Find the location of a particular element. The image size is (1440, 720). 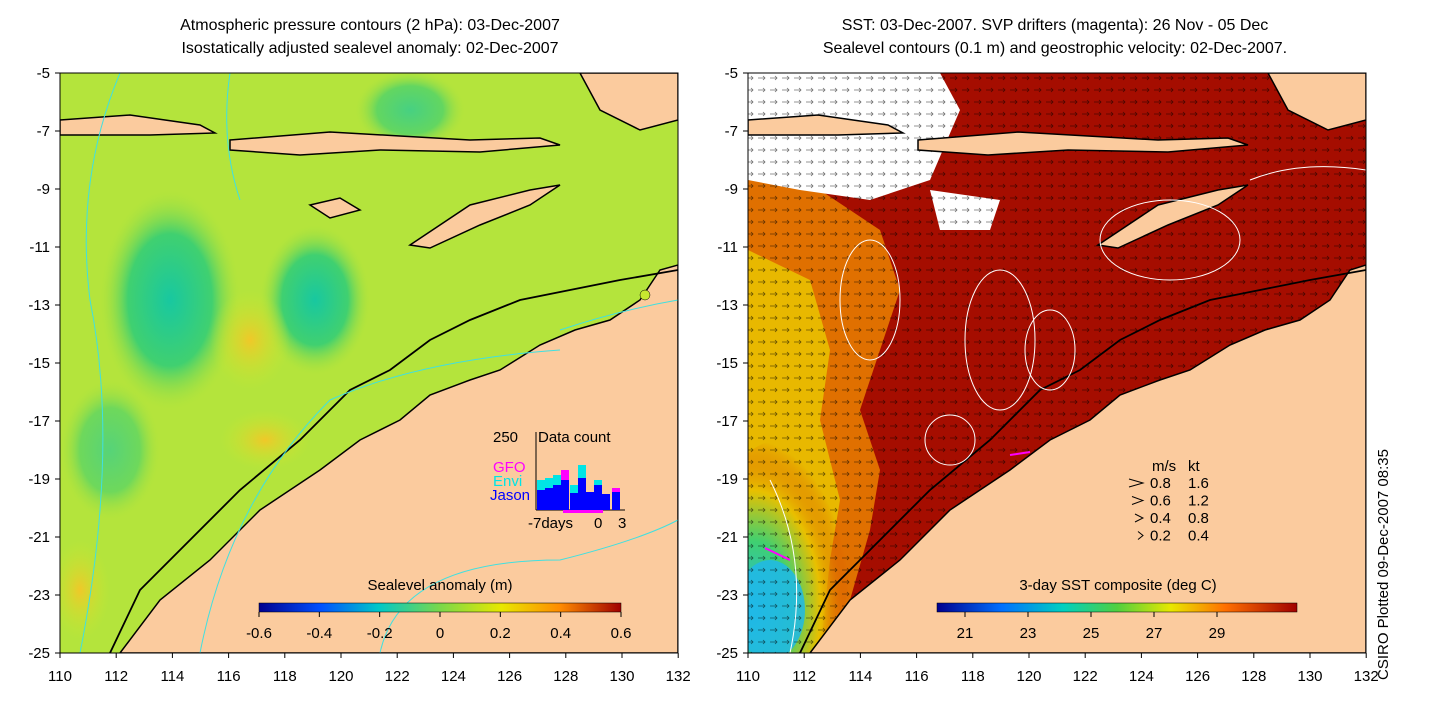

left-java-island is located at coordinates (139, 125).